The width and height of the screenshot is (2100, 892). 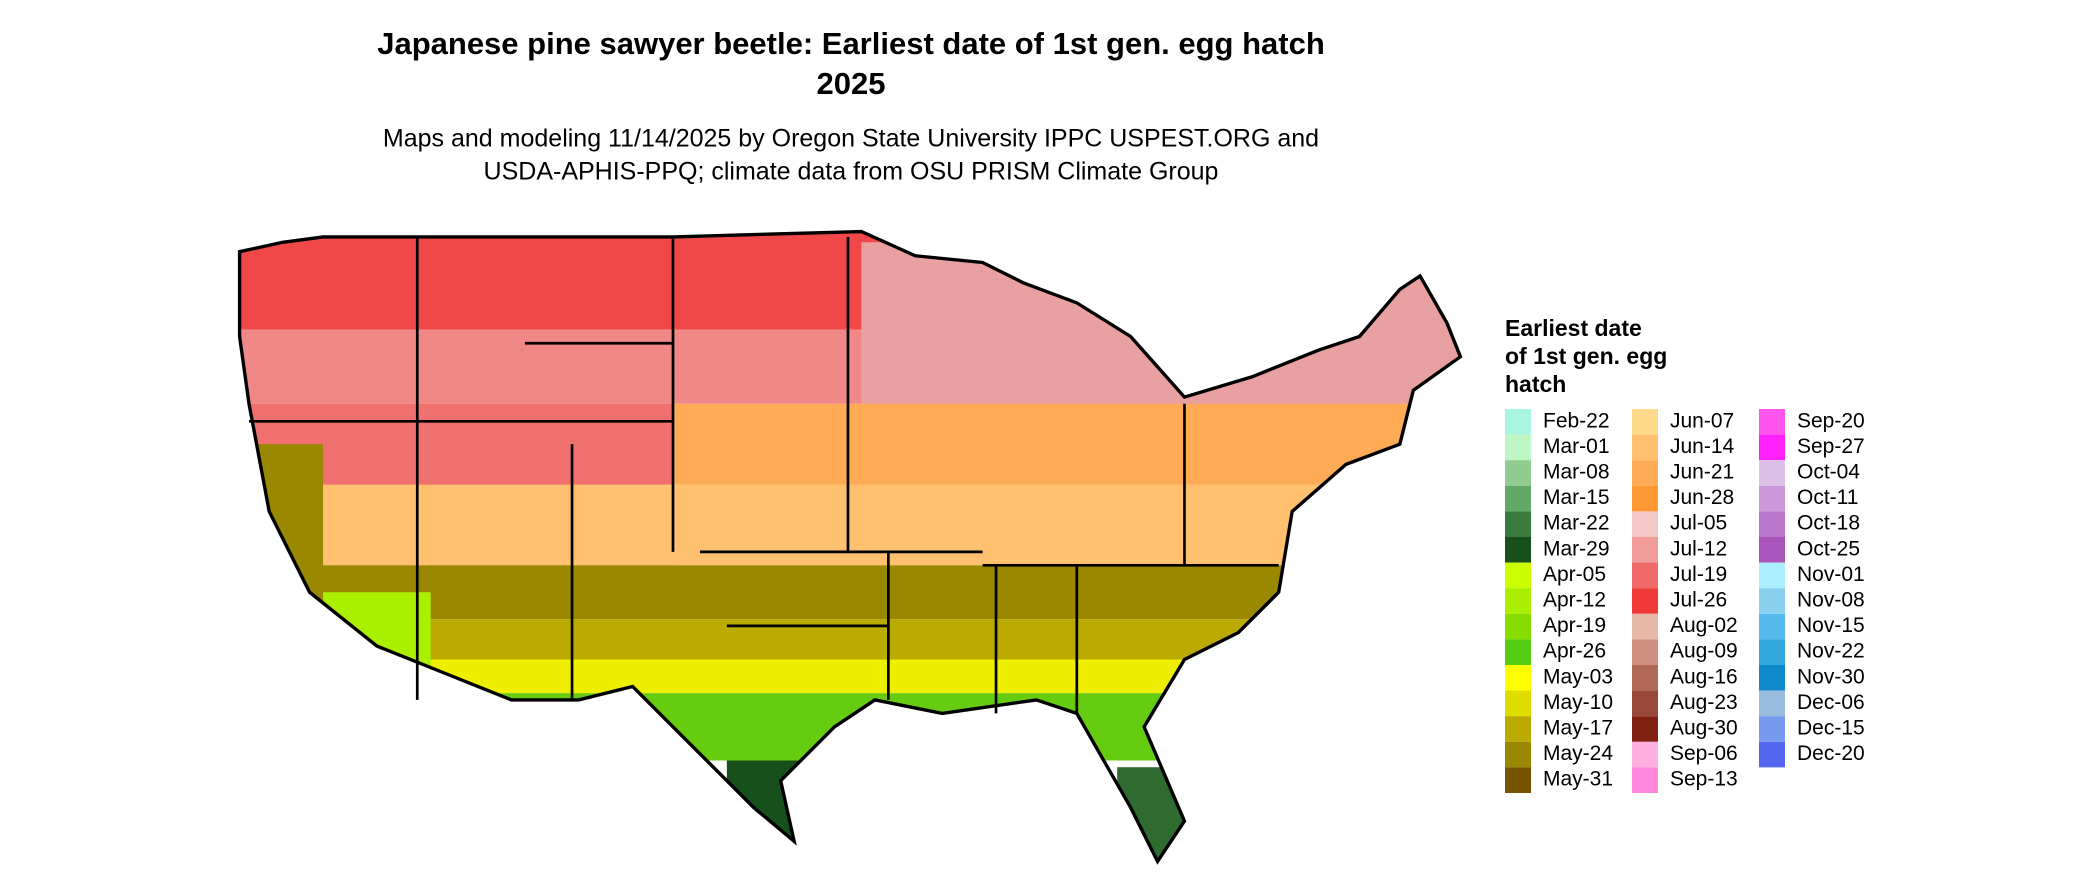 What do you see at coordinates (1831, 702) in the screenshot?
I see `legend-label: Dec-06` at bounding box center [1831, 702].